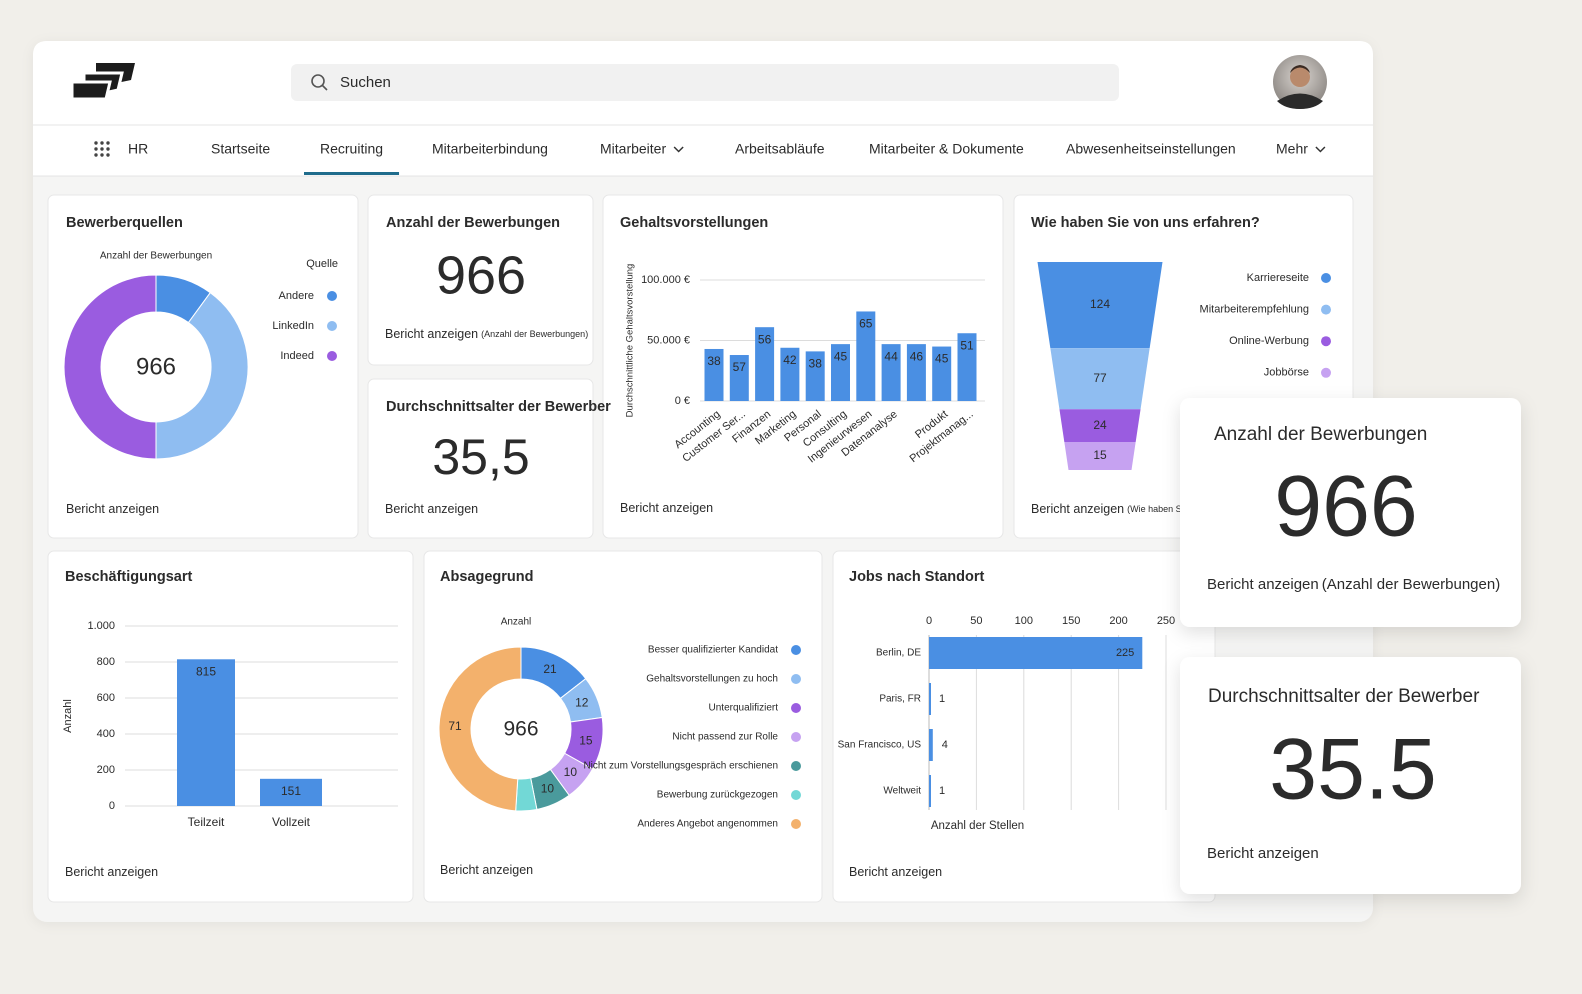 The image size is (1582, 994). Describe the element at coordinates (352, 173) in the screenshot. I see `active-tab-indicator` at that location.